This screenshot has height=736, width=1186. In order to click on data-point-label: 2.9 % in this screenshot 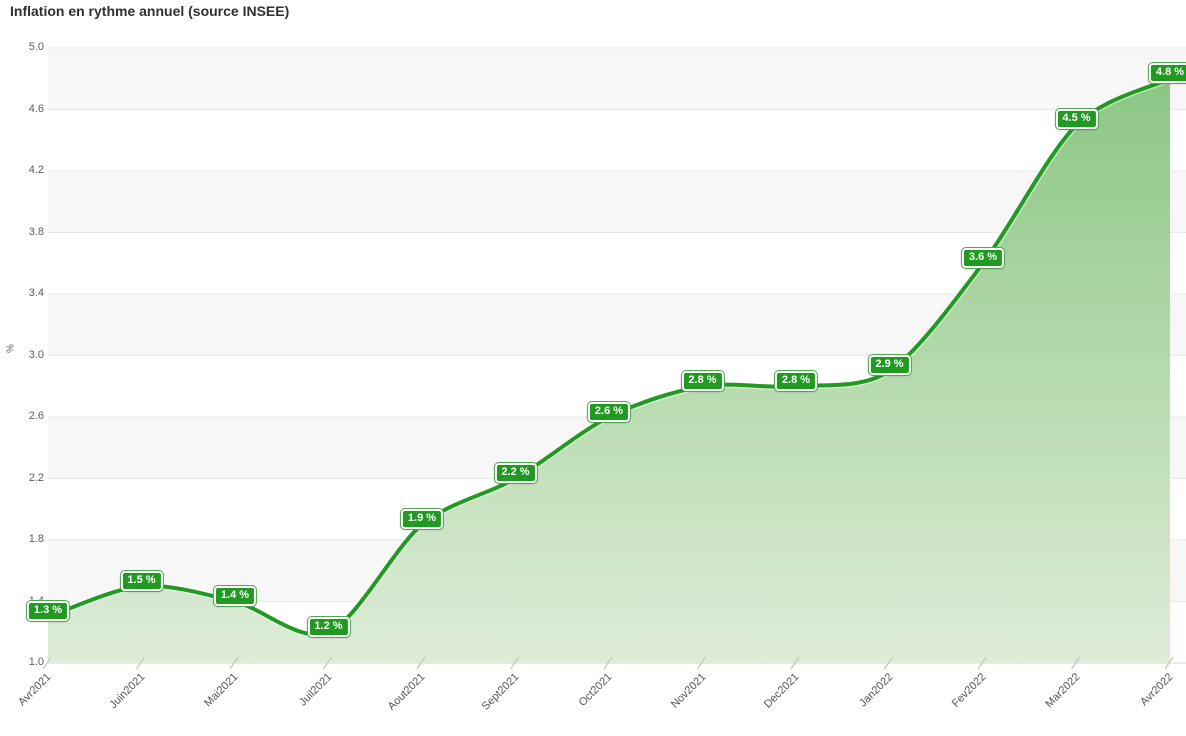, I will do `click(889, 365)`.